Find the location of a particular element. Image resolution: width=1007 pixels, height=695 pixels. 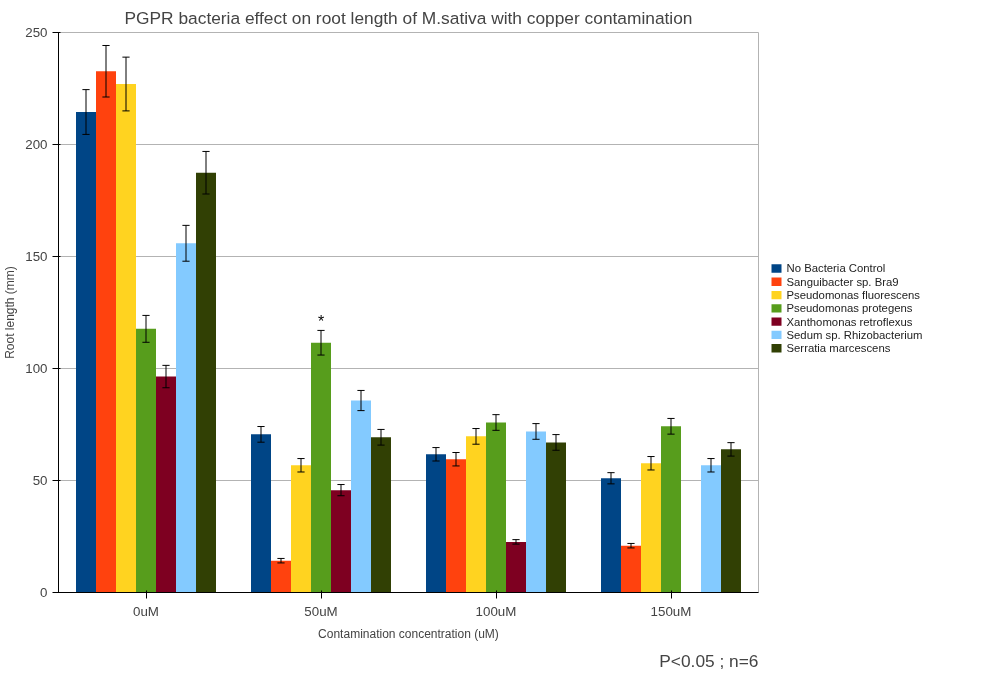

legend-label: No Bacteria Control is located at coordinates (836, 268).